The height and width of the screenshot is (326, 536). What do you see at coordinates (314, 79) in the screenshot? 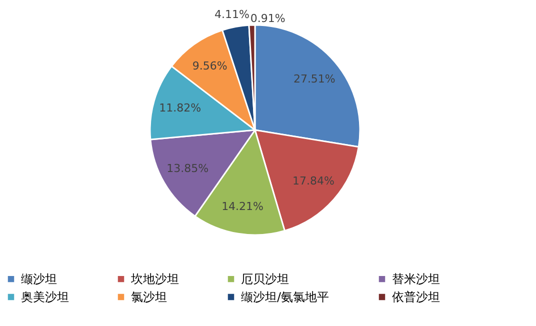
I see `data-label: 27.51%` at bounding box center [314, 79].